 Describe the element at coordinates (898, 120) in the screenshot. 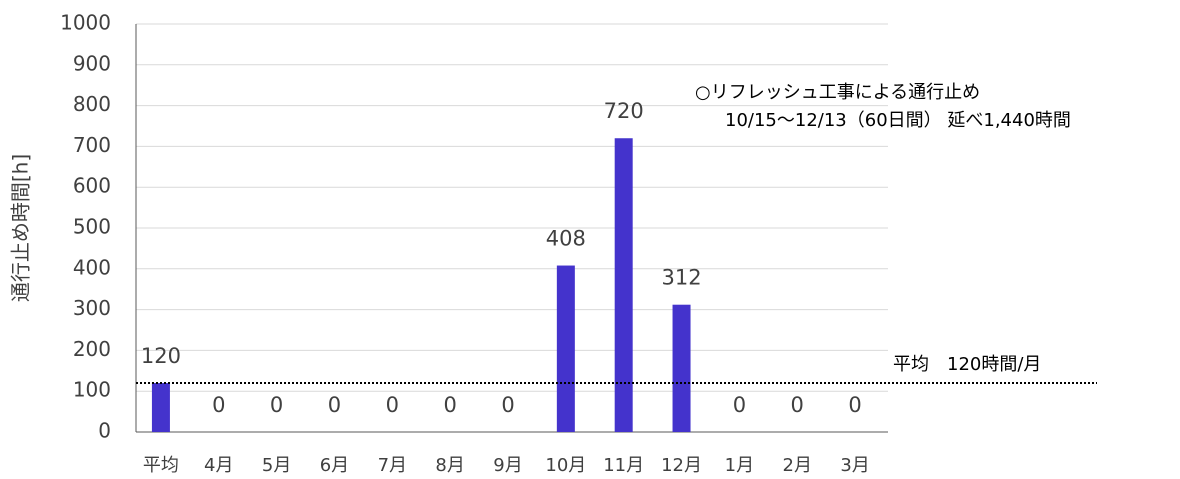

I see `annotation: 10/15～12/13（60日間） 延べ1,440時間` at that location.